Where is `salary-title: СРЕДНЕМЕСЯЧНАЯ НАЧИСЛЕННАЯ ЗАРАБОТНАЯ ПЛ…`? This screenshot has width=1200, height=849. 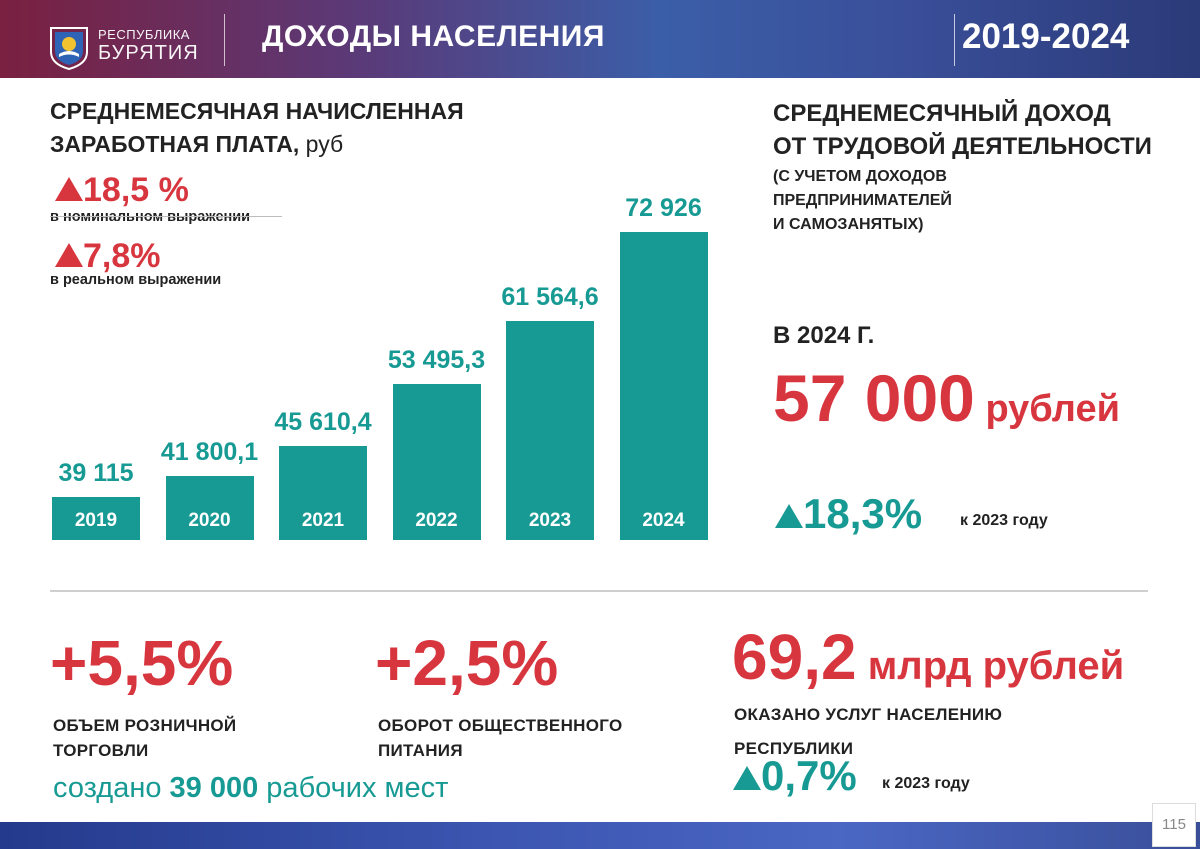 salary-title: СРЕДНЕМЕСЯЧНАЯ НАЧИСЛЕННАЯ ЗАРАБОТНАЯ ПЛ… is located at coordinates (257, 128).